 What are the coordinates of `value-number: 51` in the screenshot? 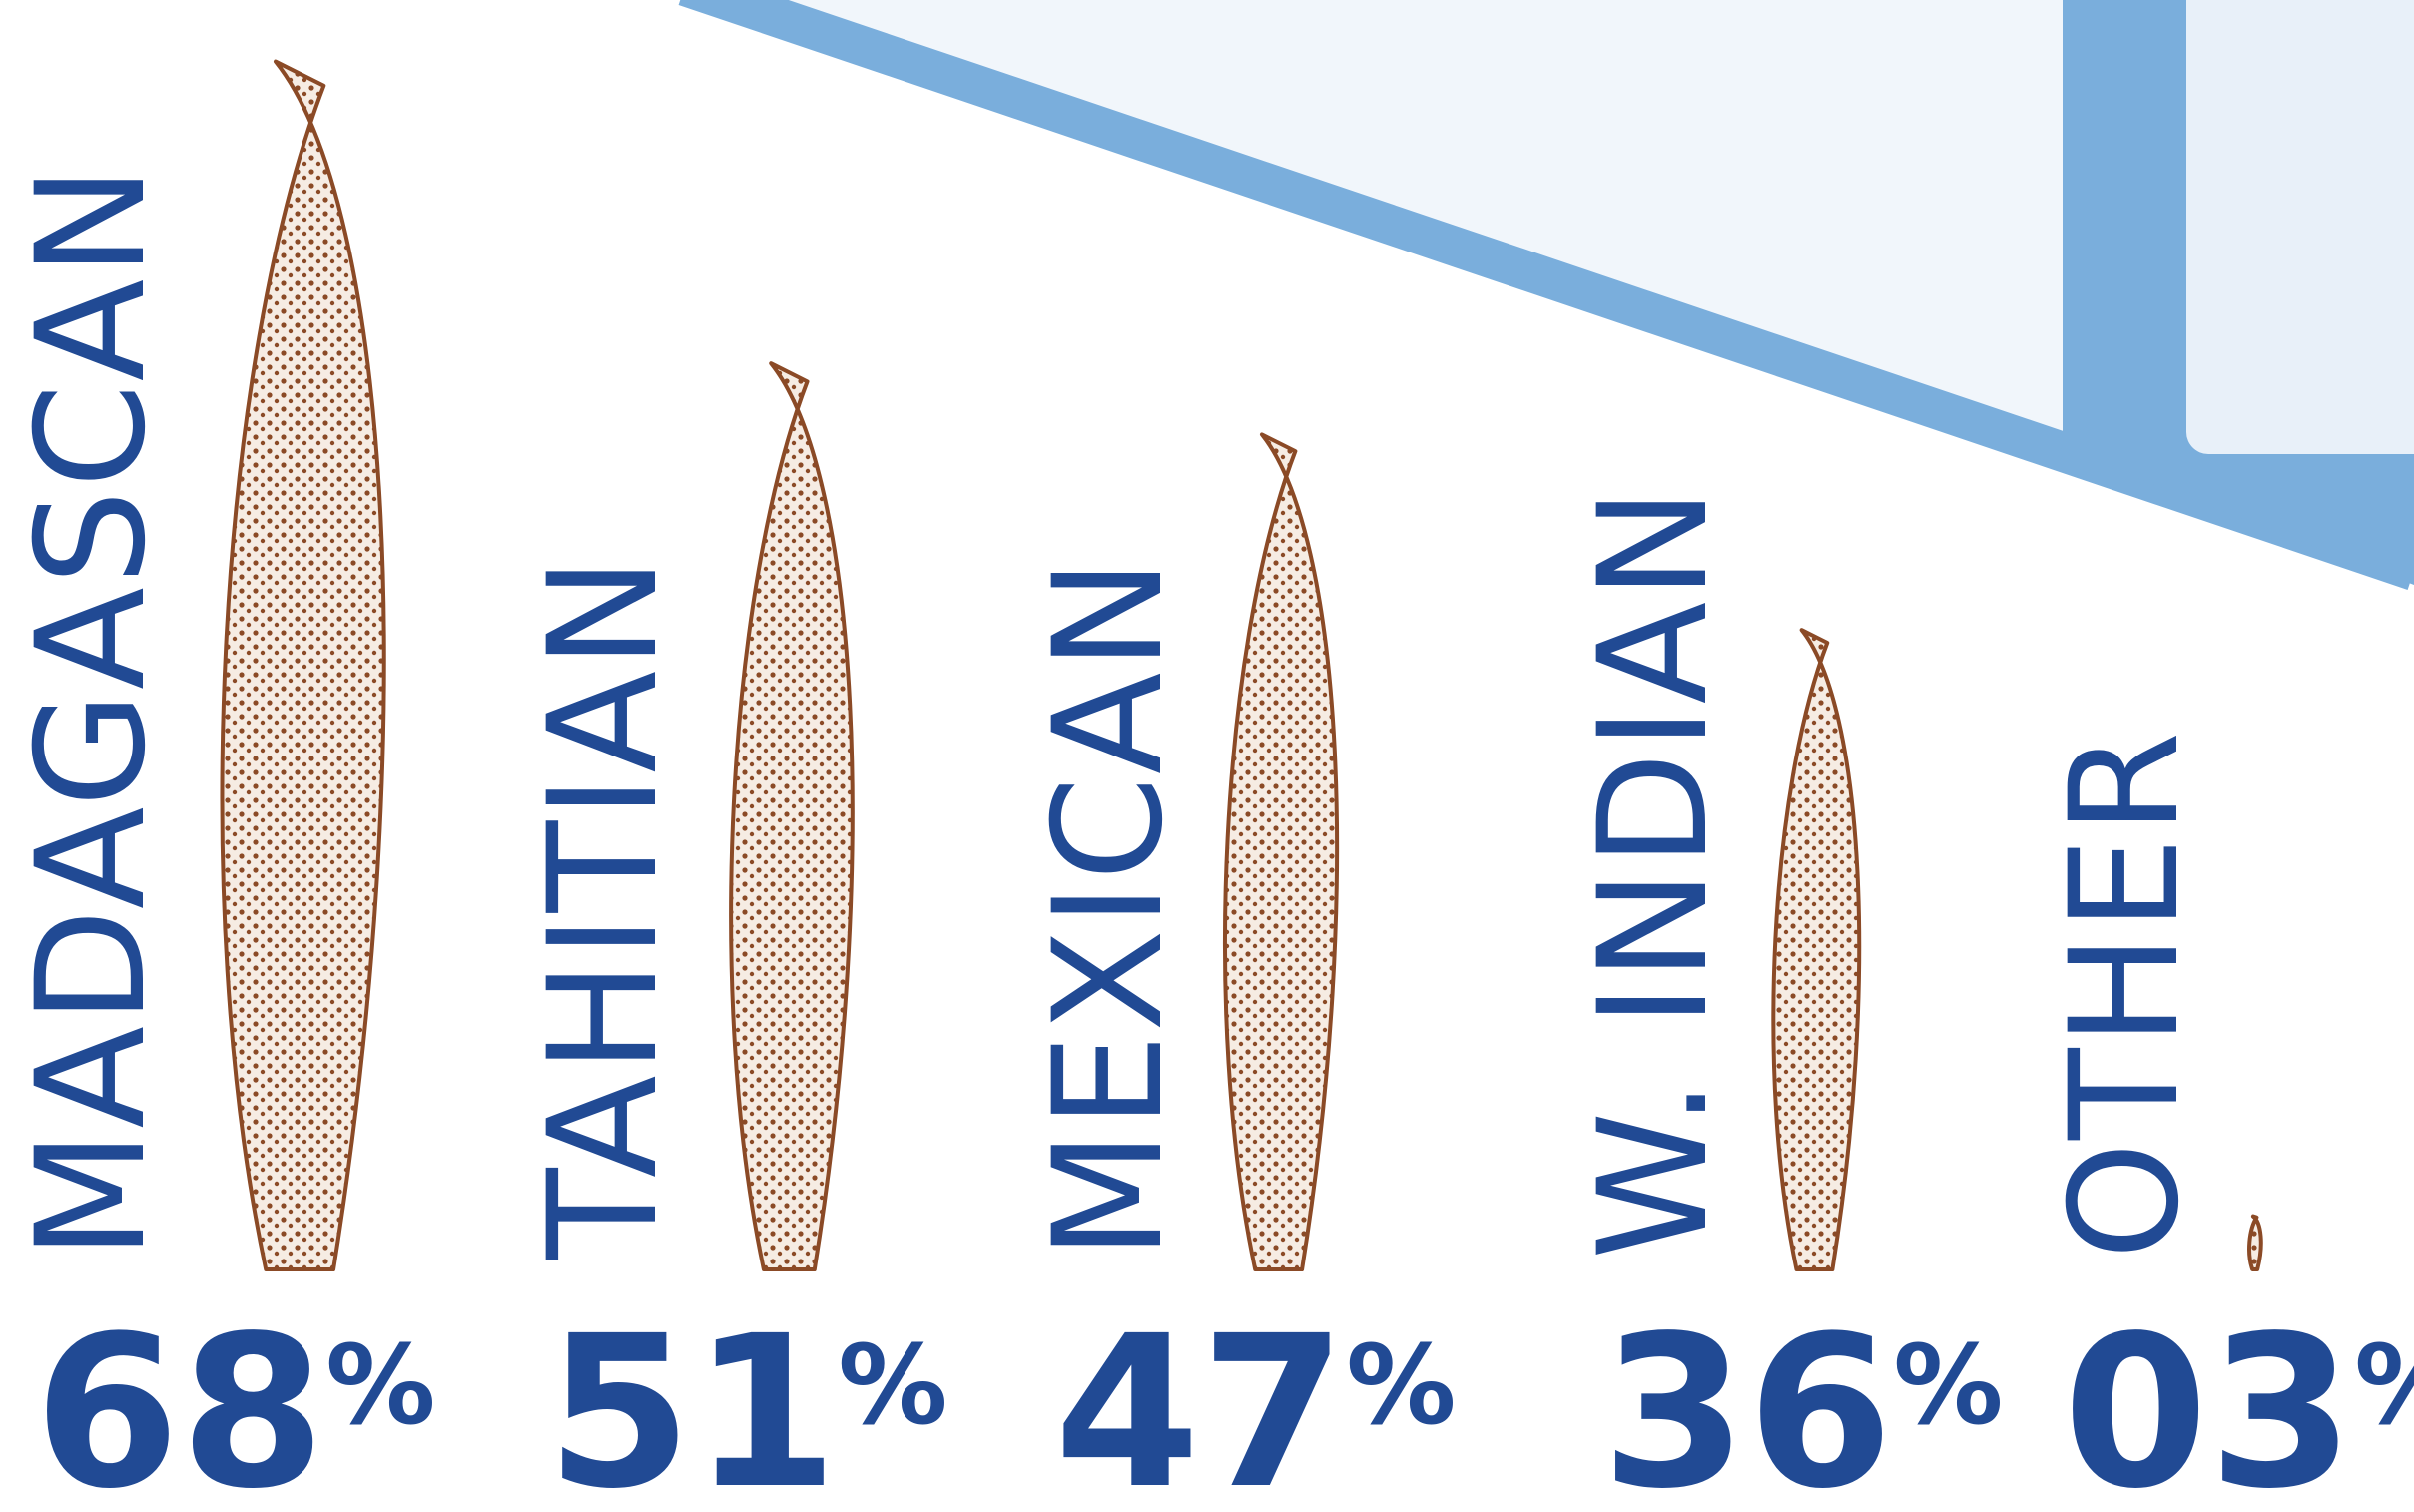 It's located at (692, 1401).